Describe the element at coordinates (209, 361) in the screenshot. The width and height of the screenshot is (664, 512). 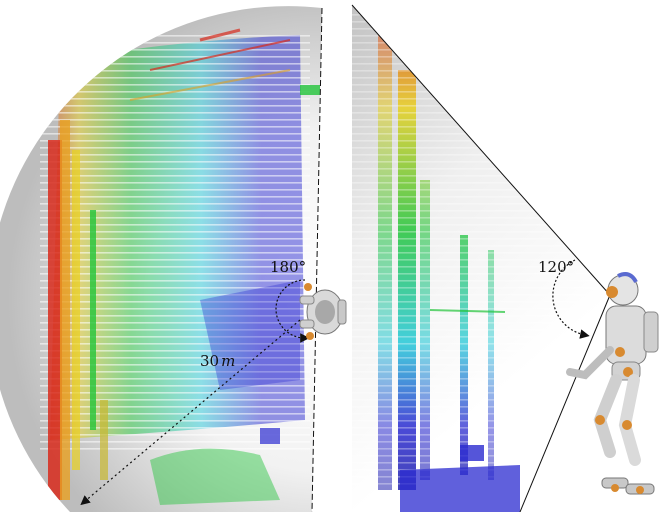
I see `range-value: 30` at that location.